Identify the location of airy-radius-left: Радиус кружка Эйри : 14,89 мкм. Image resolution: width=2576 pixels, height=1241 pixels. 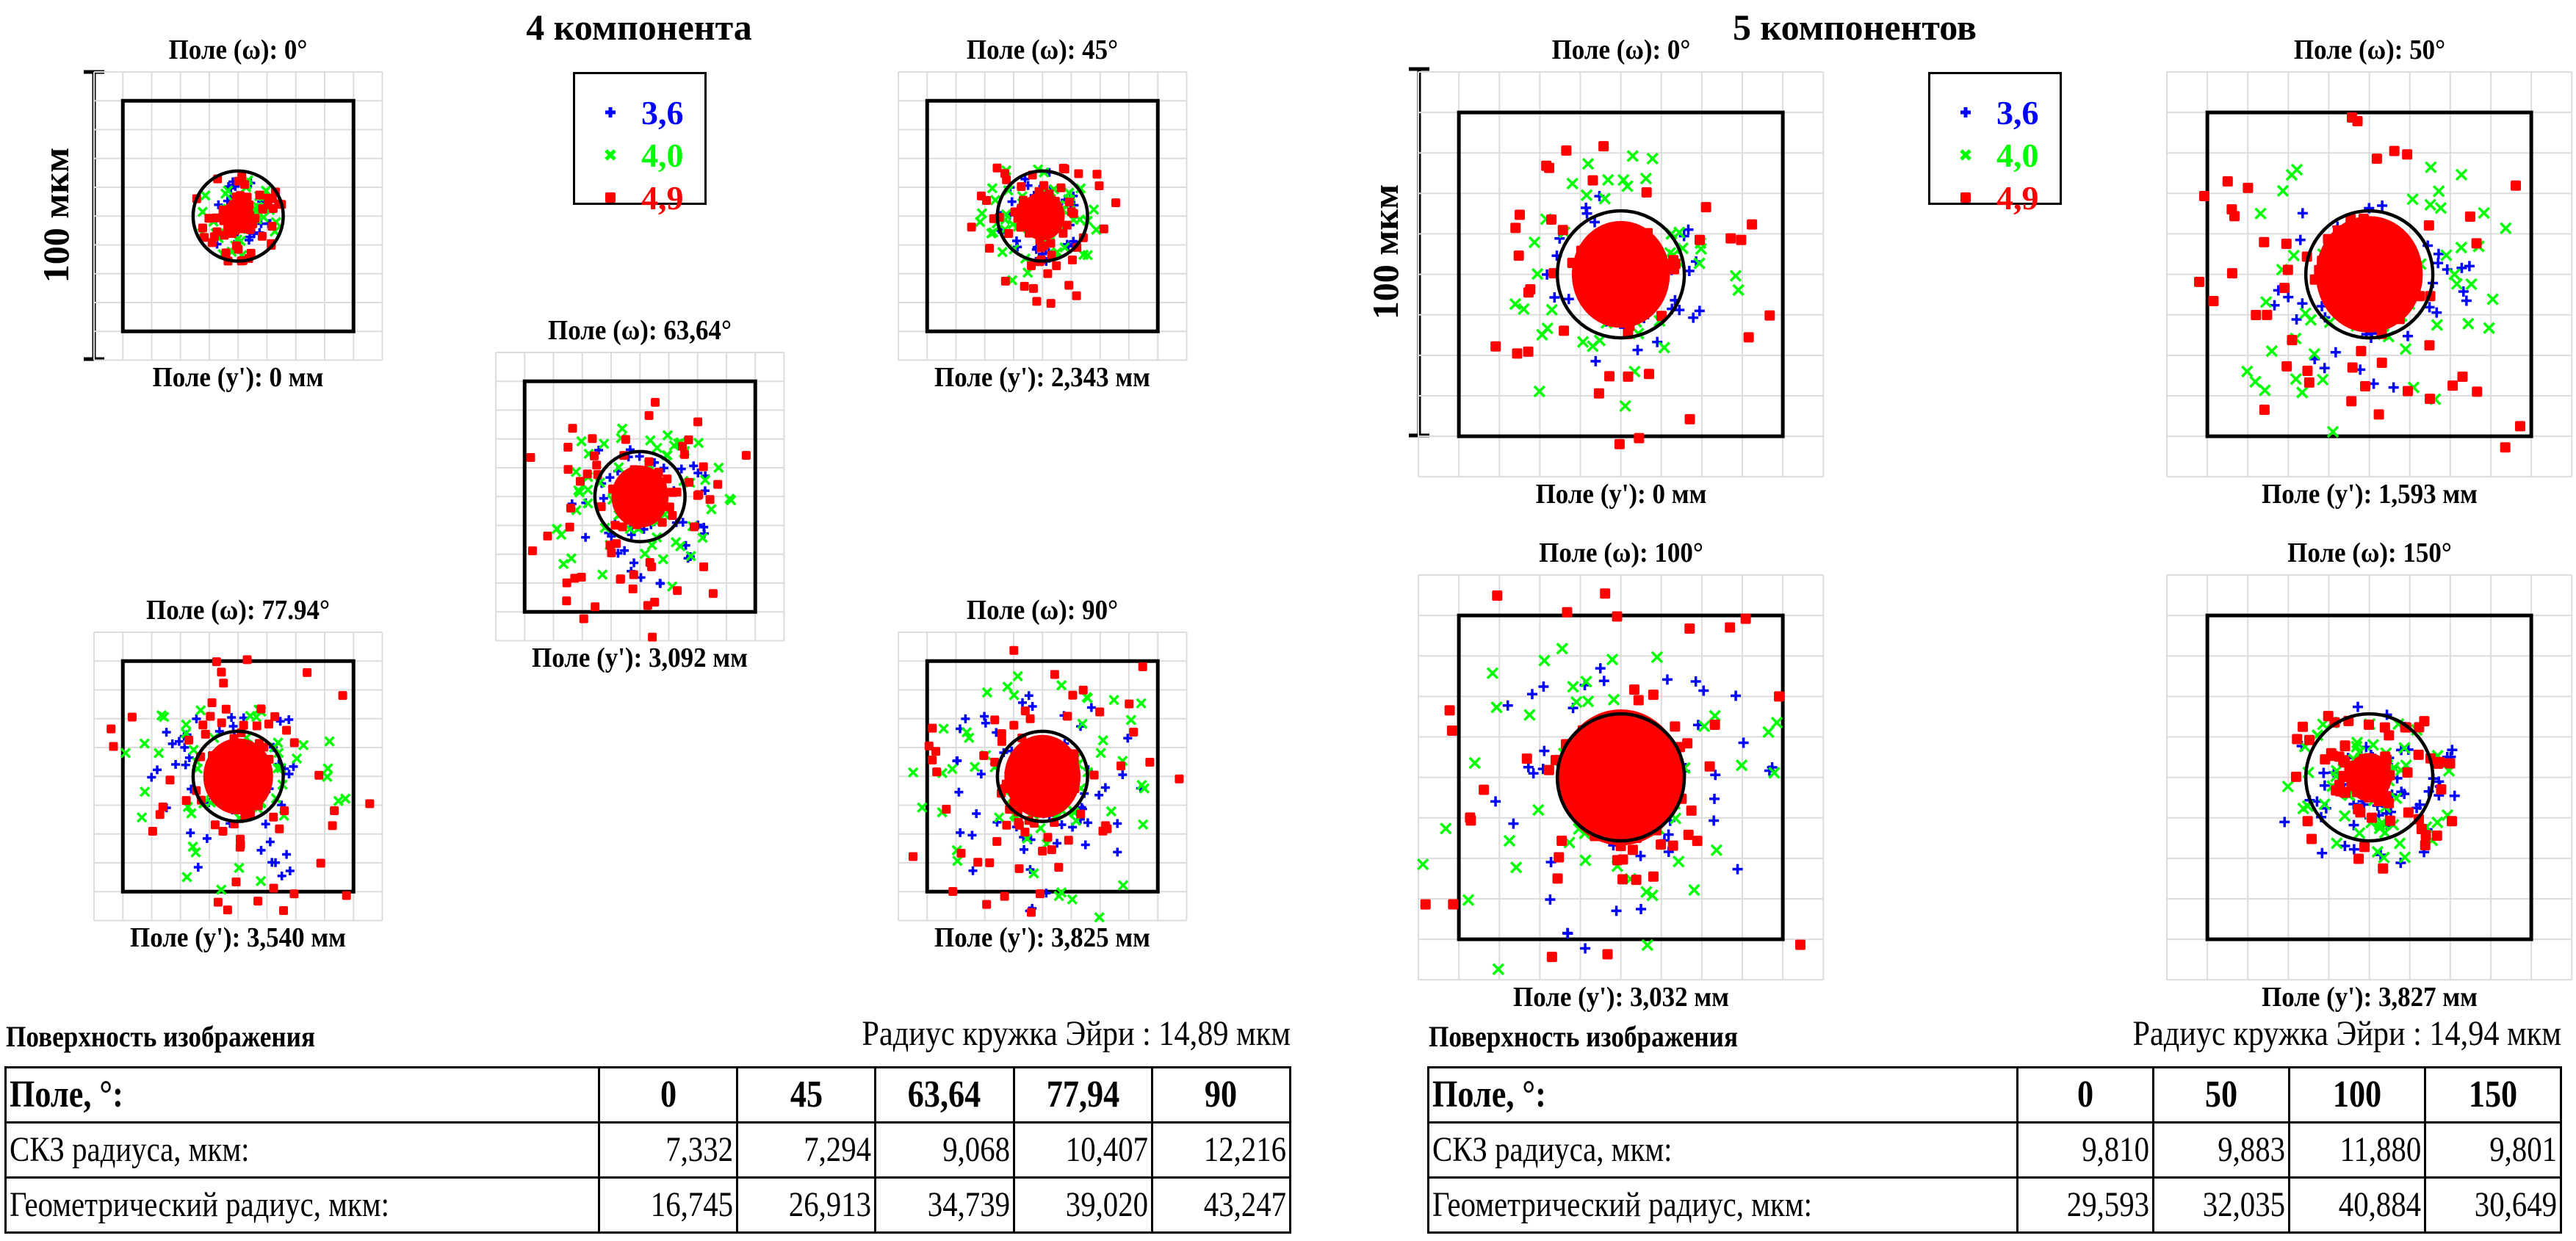
(1076, 1033).